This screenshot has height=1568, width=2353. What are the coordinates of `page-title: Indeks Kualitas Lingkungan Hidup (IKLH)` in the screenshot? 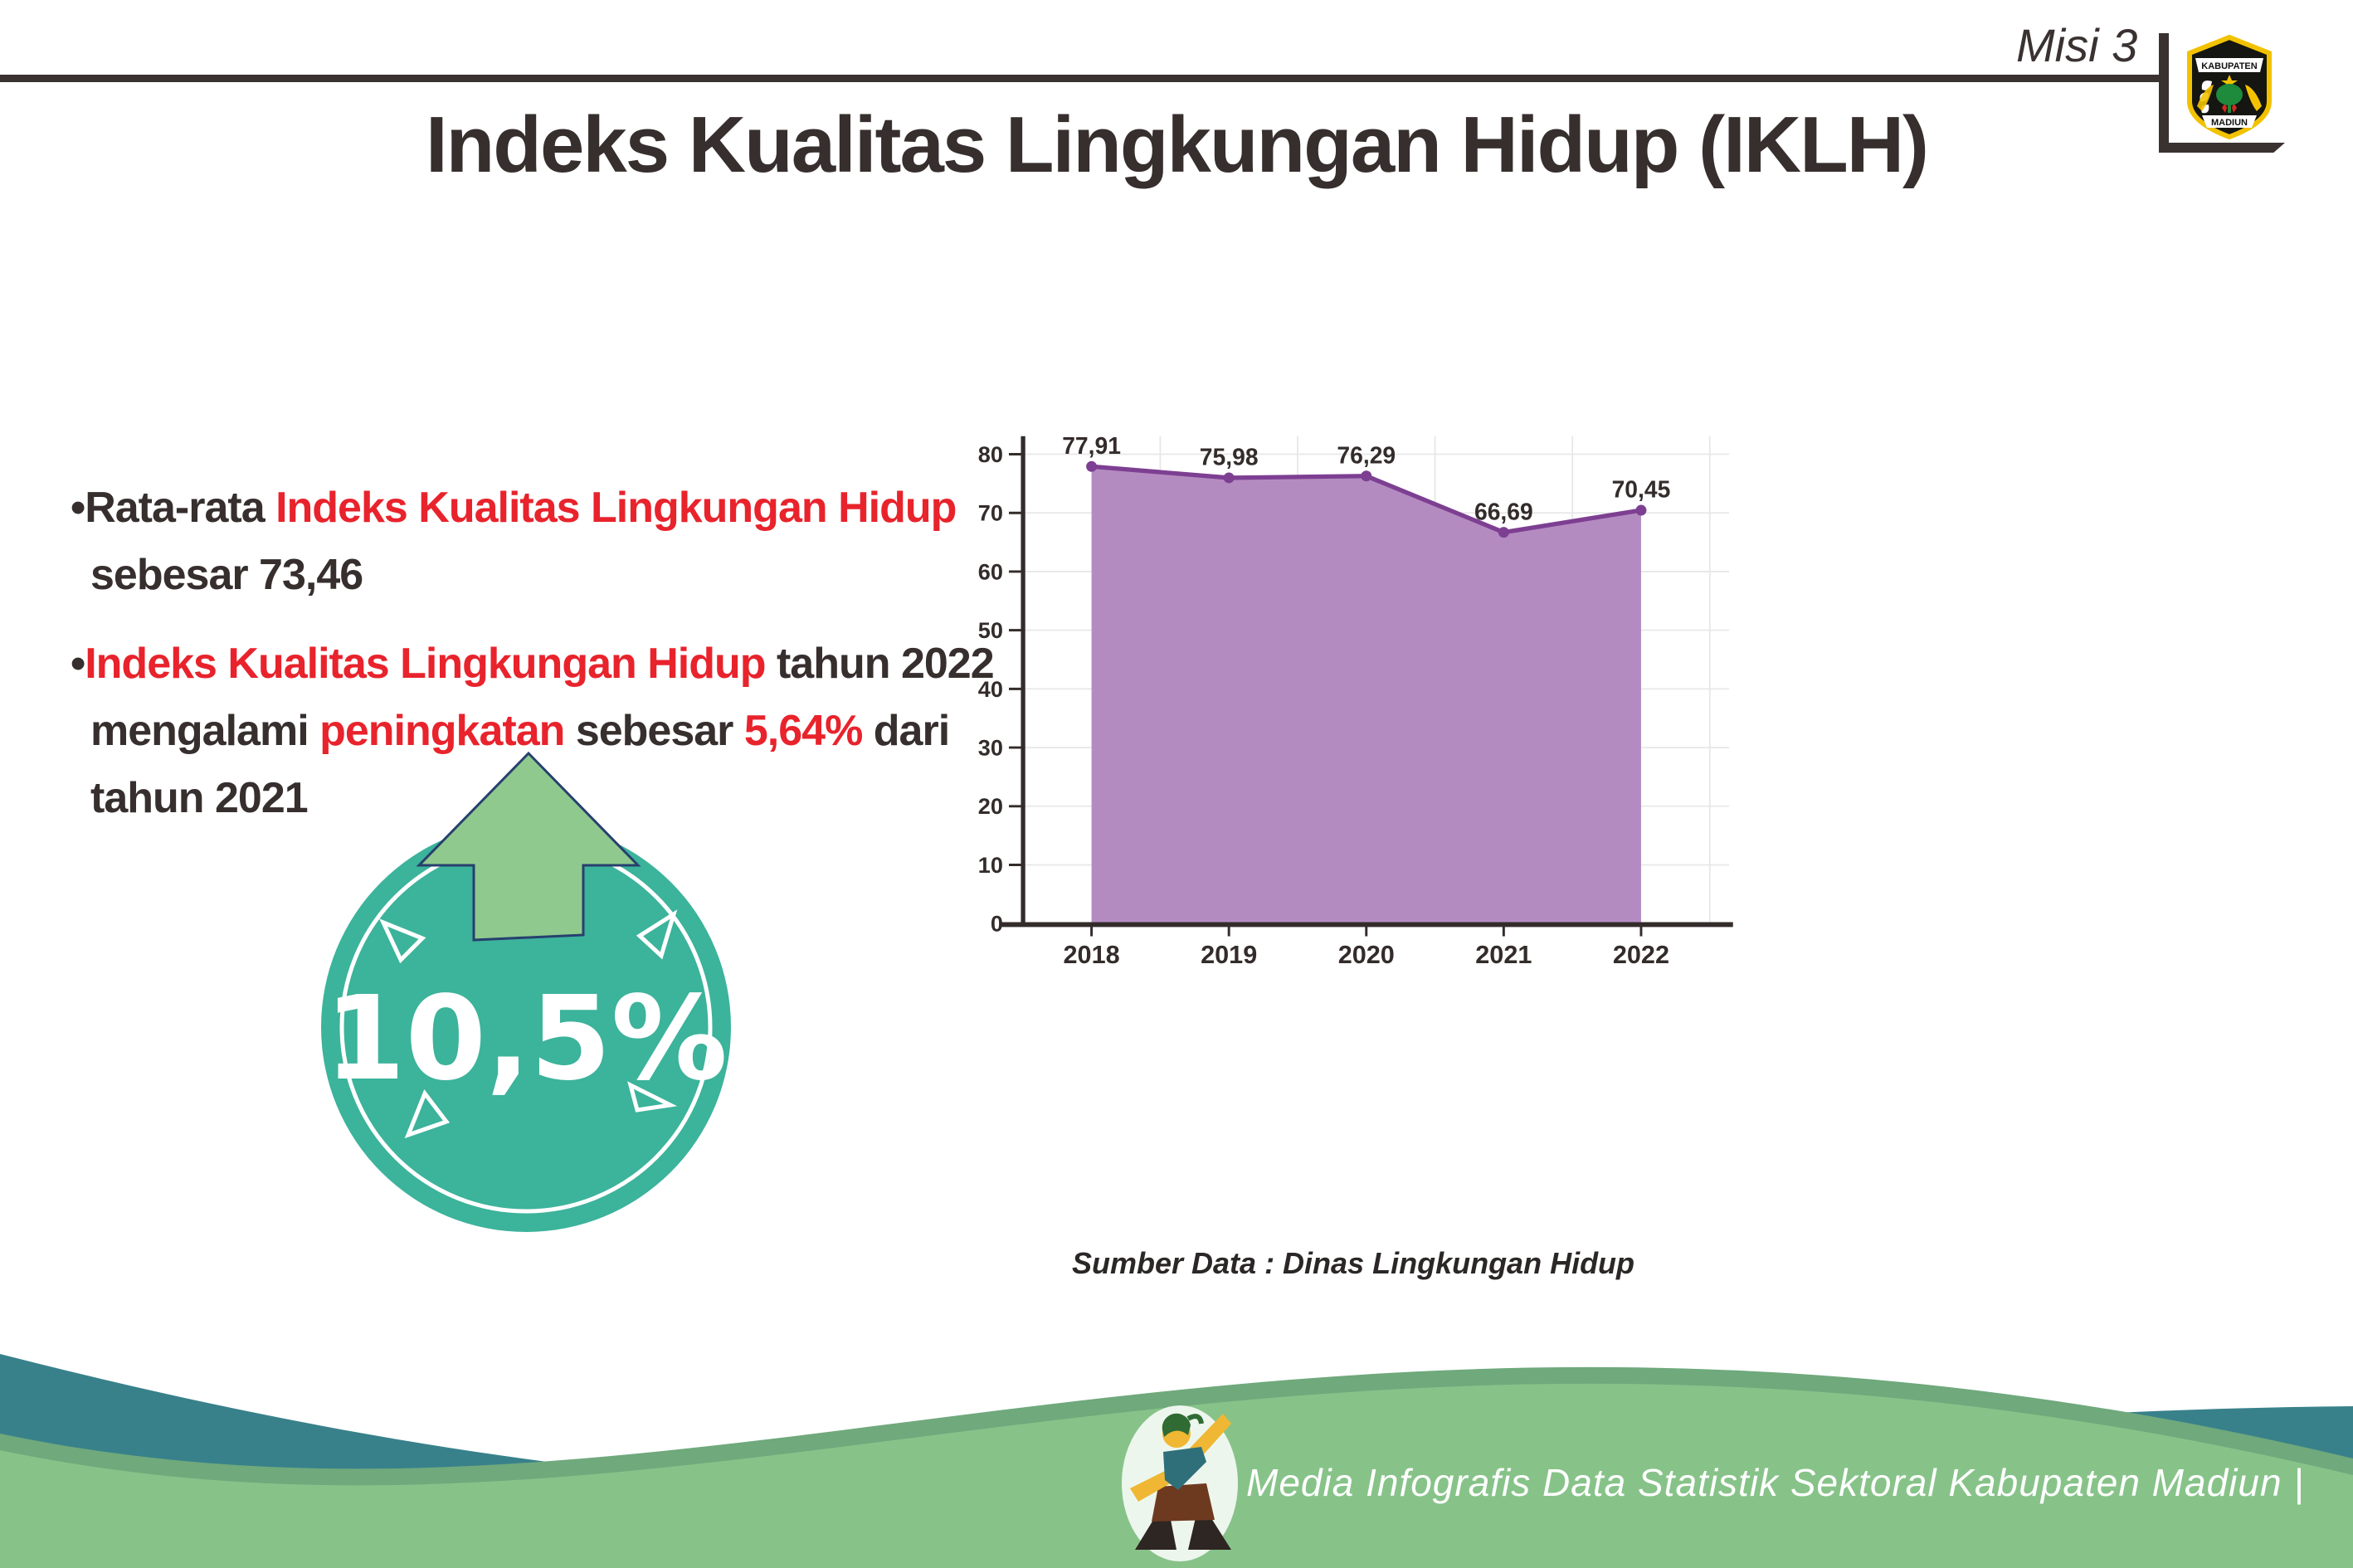 It's located at (1177, 144).